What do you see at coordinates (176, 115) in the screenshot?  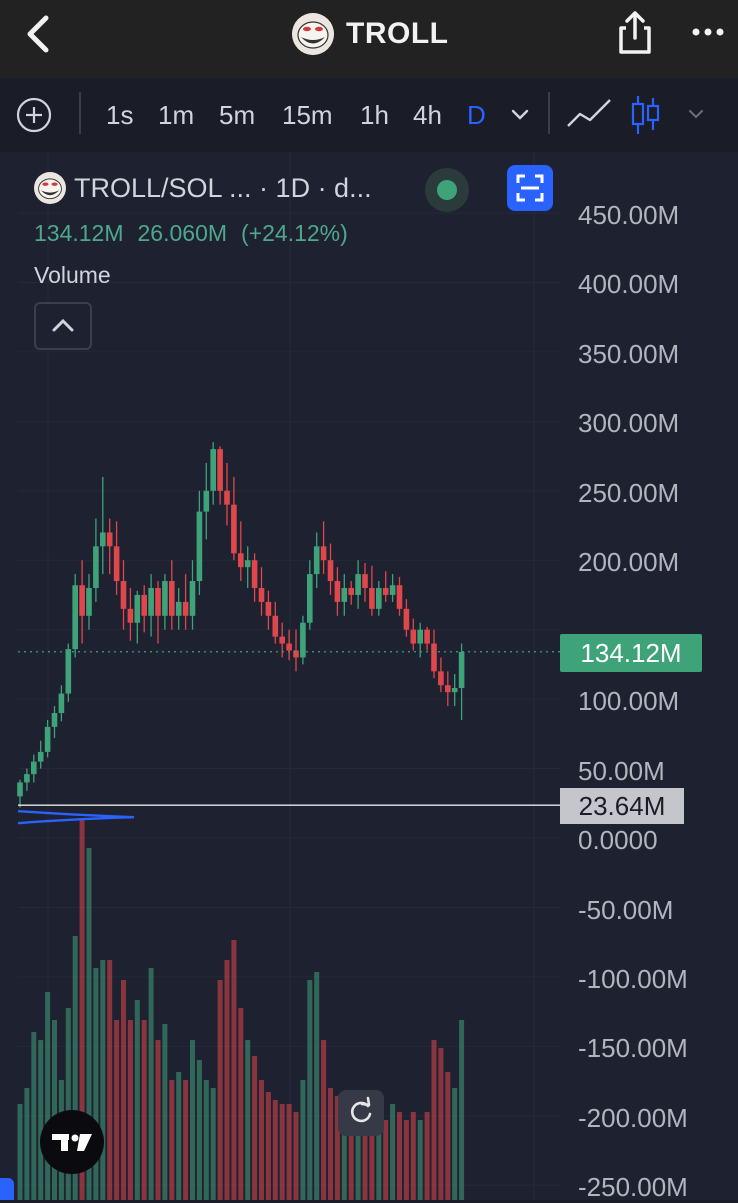 I see `timeframe-1m: 1m` at bounding box center [176, 115].